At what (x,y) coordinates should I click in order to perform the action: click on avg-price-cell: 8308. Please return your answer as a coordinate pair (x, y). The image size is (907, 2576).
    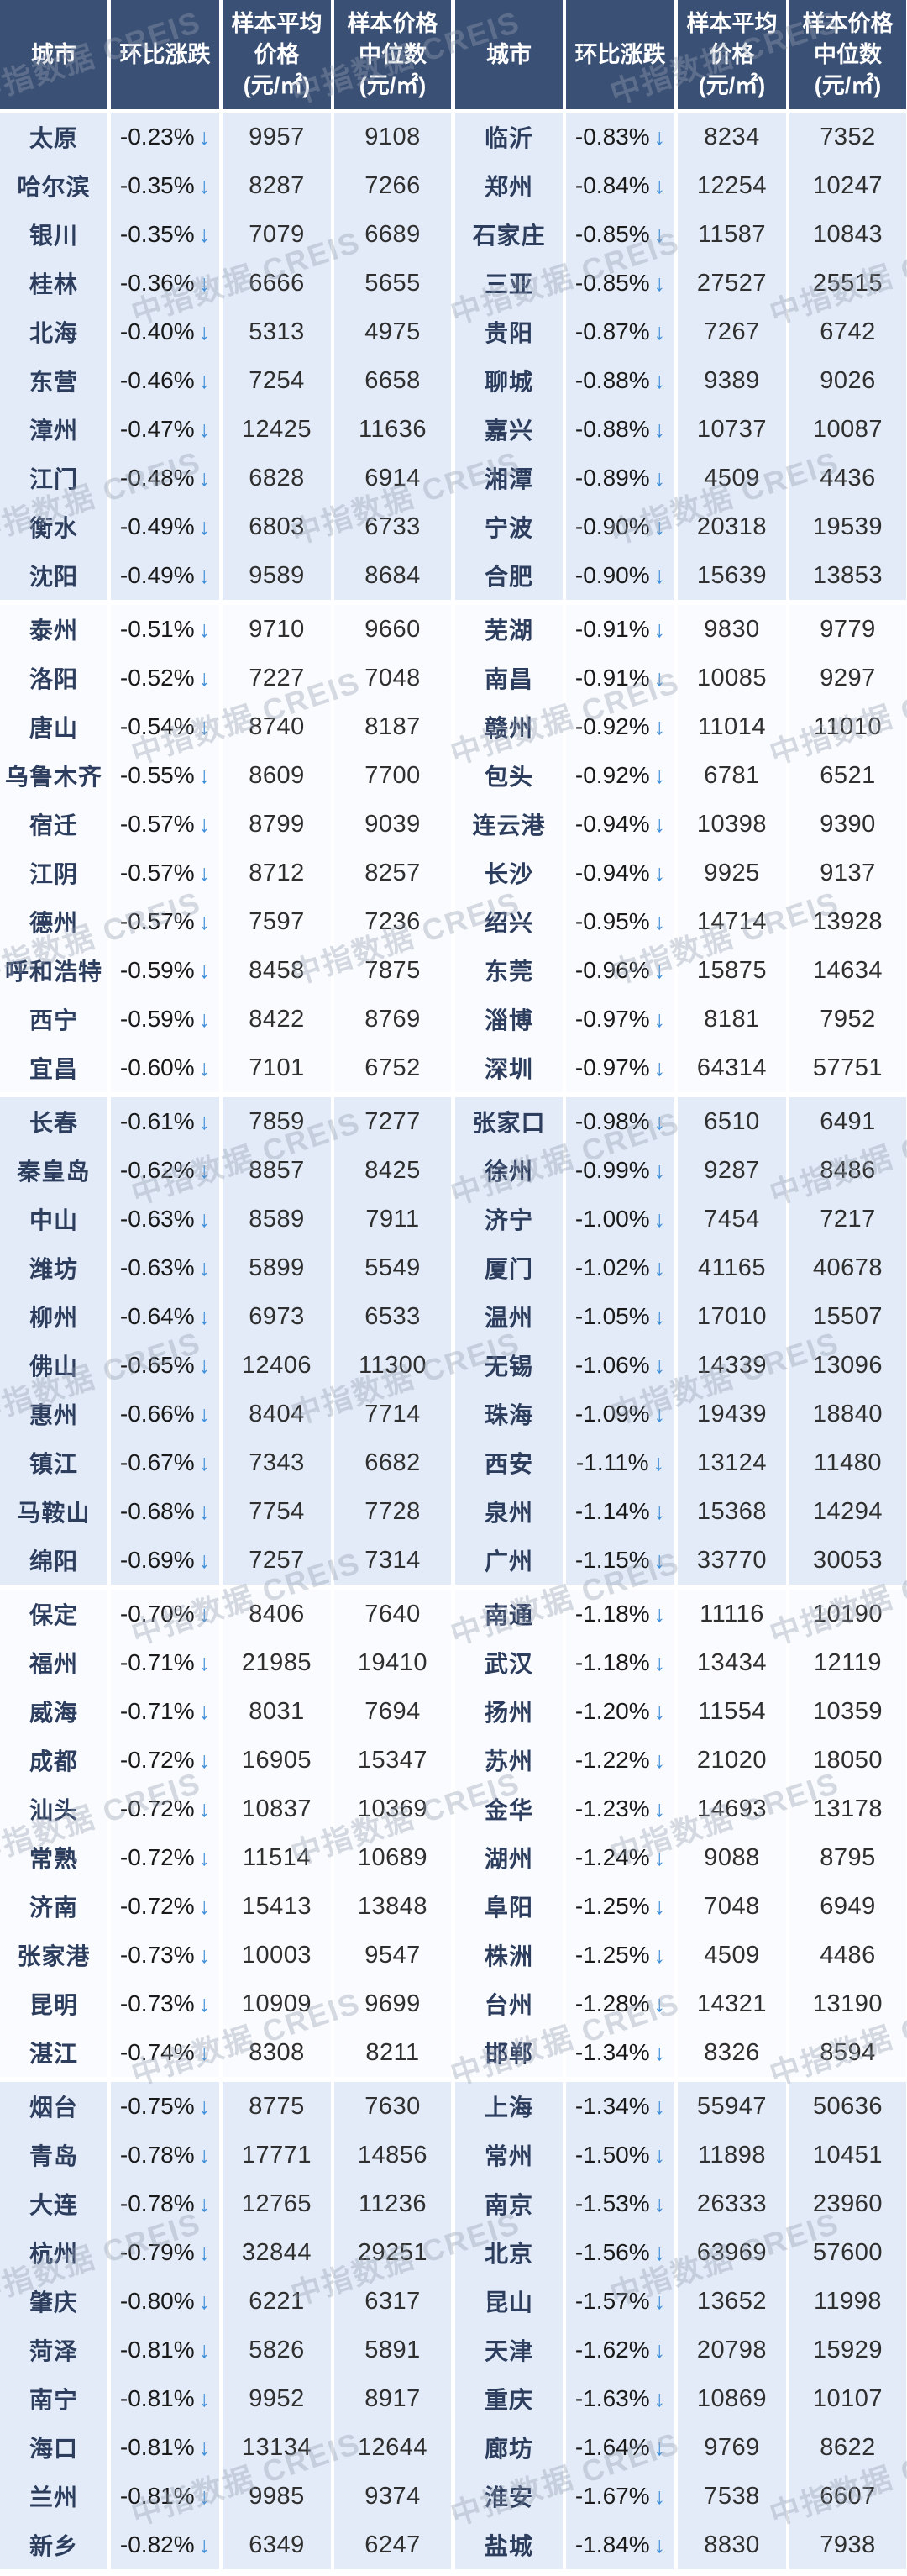
    Looking at the image, I should click on (277, 2052).